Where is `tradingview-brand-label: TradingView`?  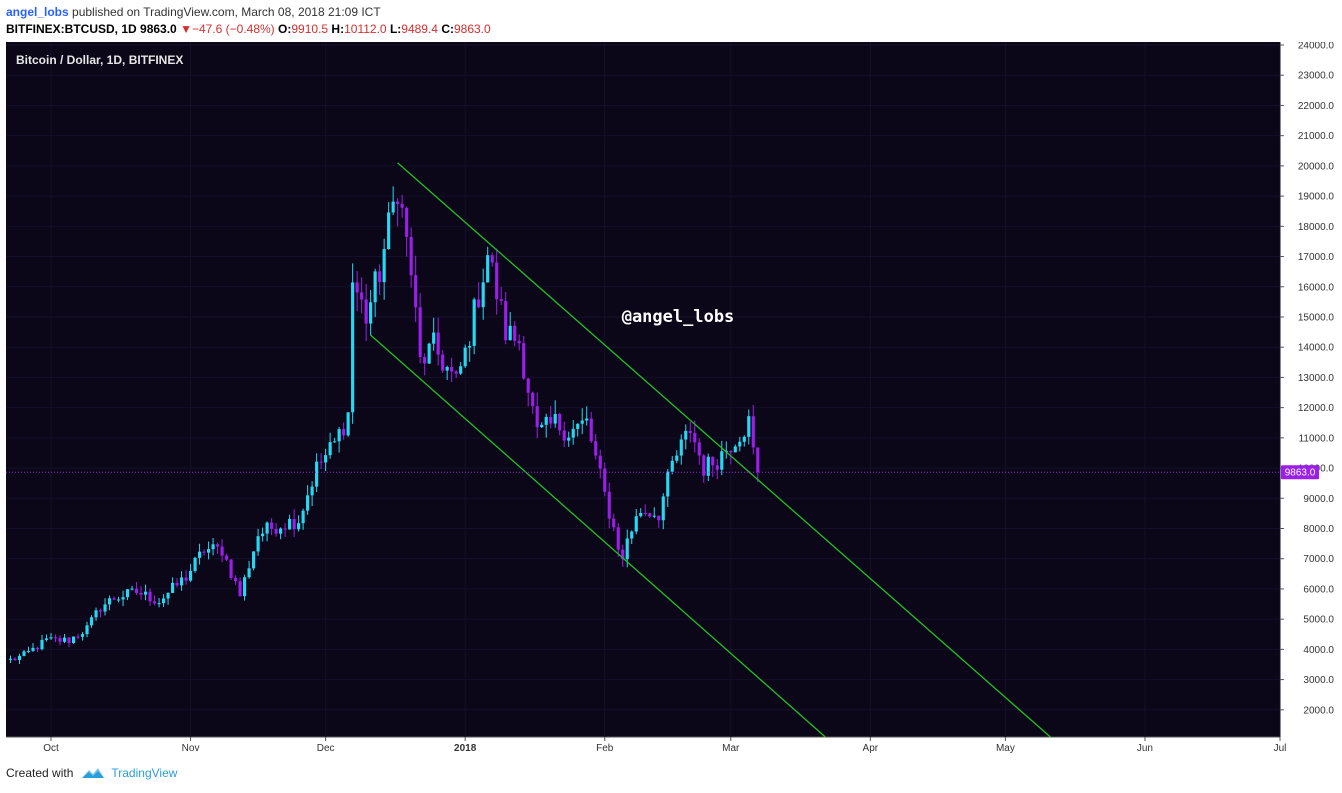
tradingview-brand-label: TradingView is located at coordinates (144, 773).